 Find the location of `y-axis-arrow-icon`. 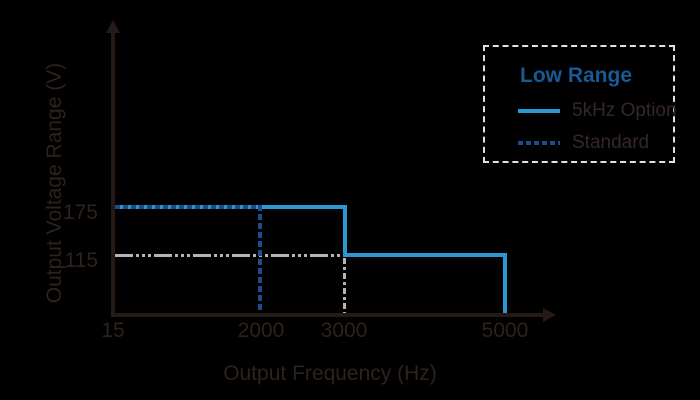

y-axis-arrow-icon is located at coordinates (113, 26).